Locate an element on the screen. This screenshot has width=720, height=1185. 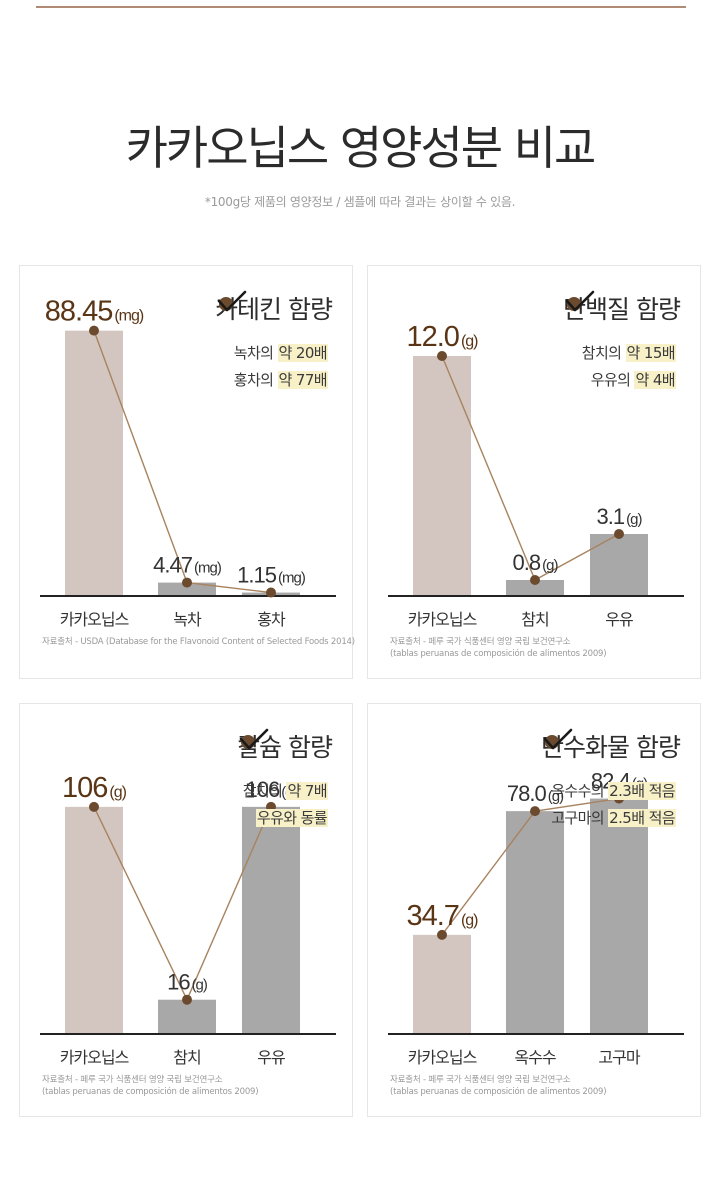
chart-svg: 88.45 (mg) 4.47 (mg) 1.15 (mg) 카카오닙스 녹차 홍차 is located at coordinates (188, 462).